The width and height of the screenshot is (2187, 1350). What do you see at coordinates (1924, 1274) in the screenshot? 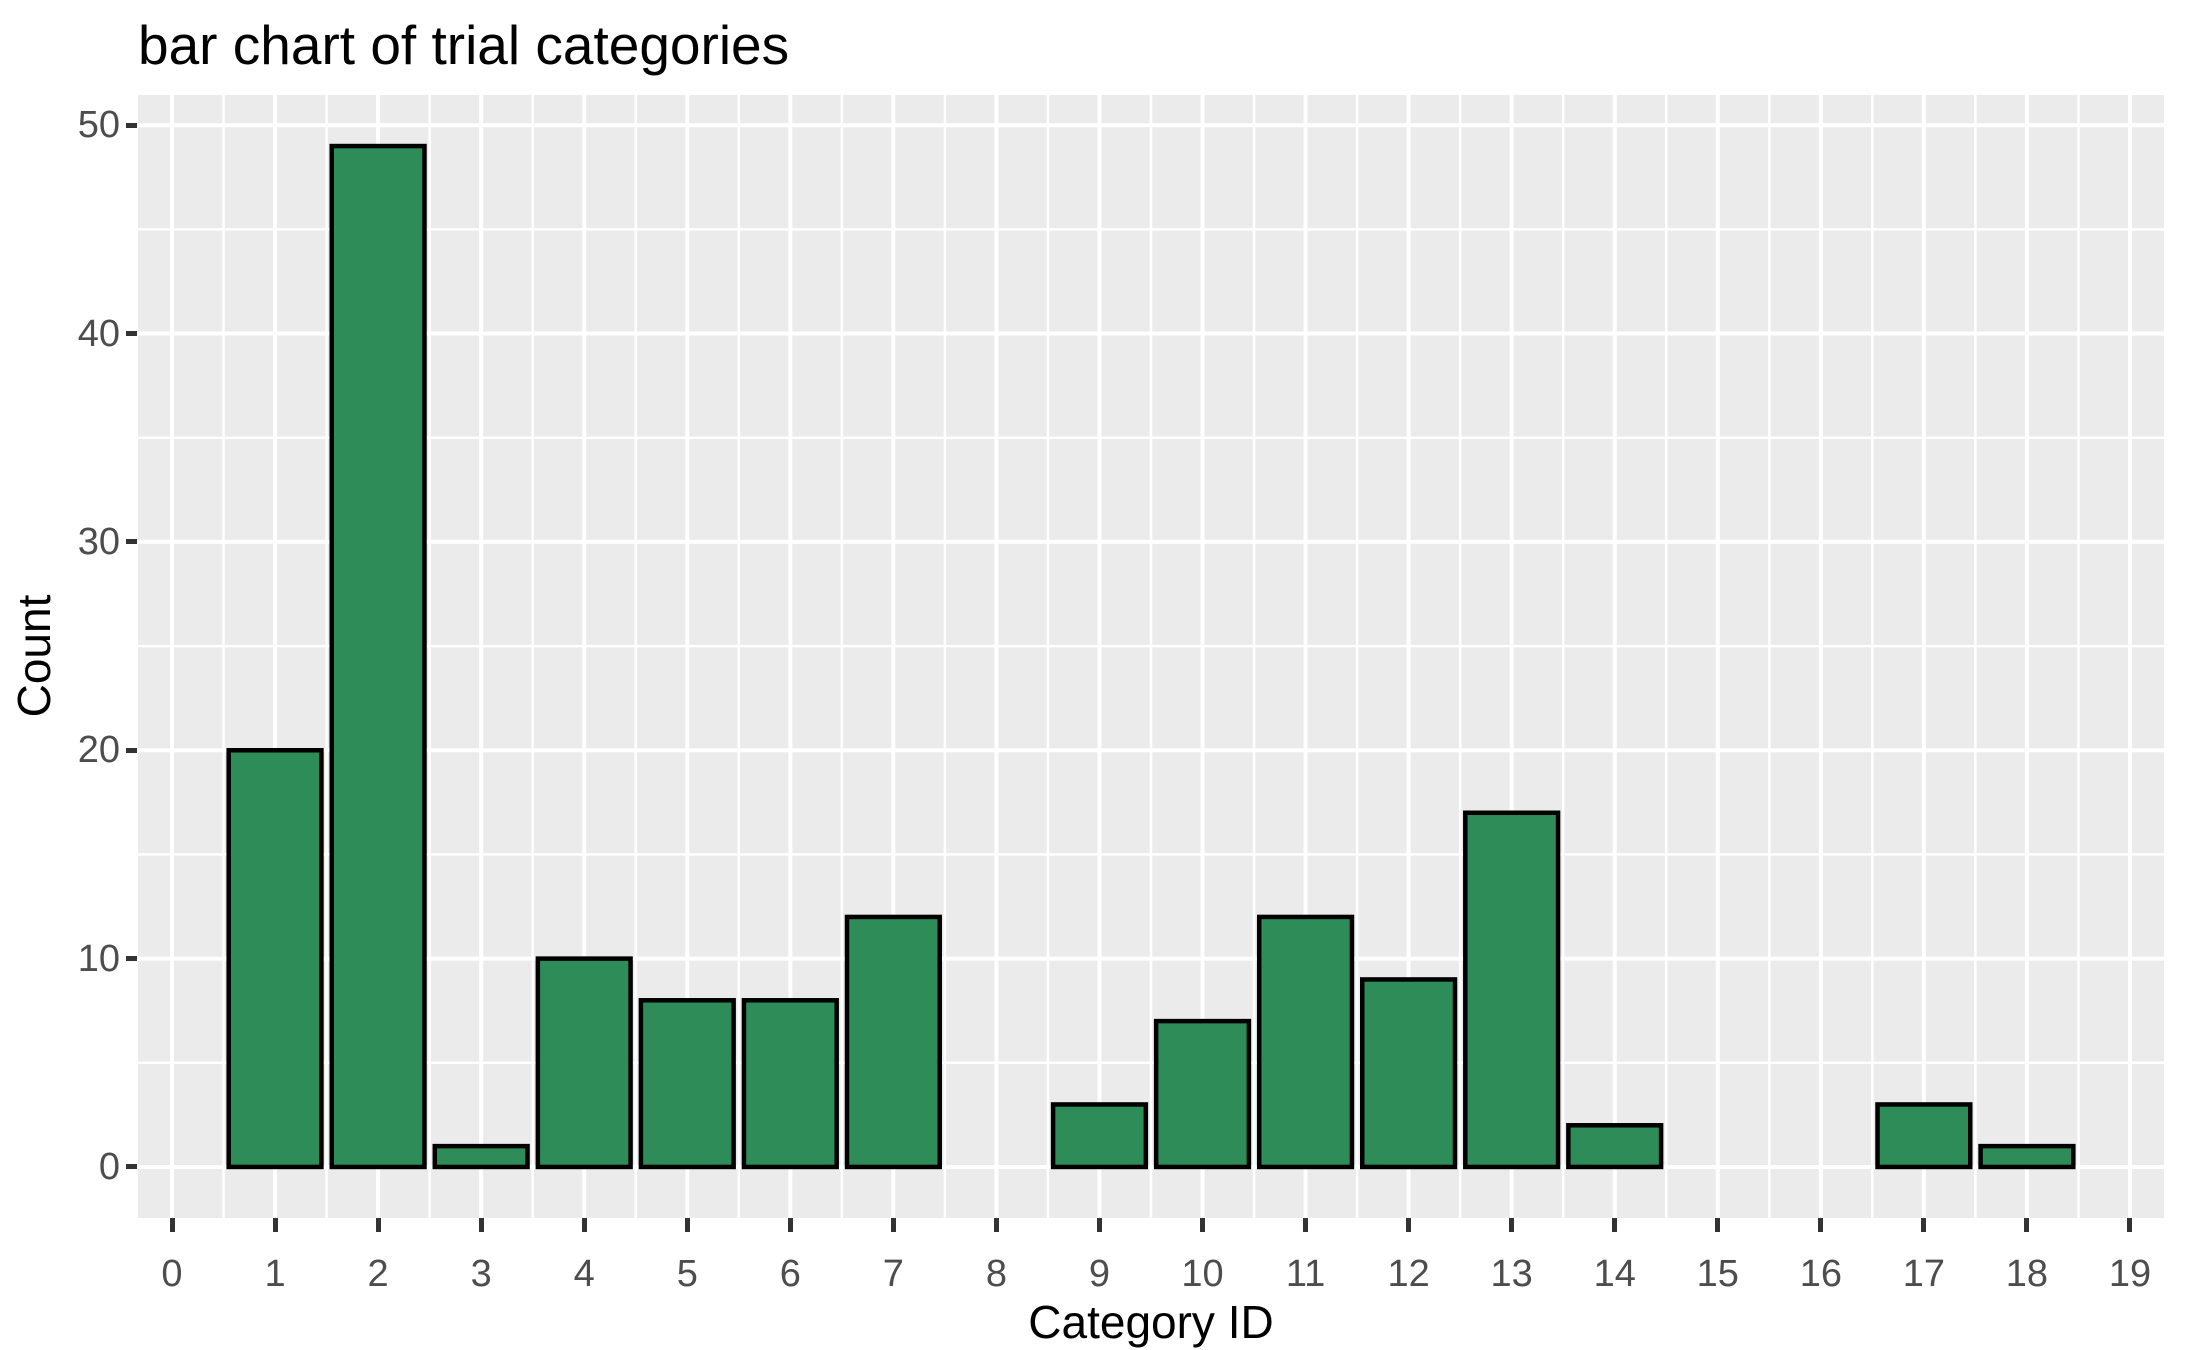
I see `x-tick-label-17: 17` at bounding box center [1924, 1274].